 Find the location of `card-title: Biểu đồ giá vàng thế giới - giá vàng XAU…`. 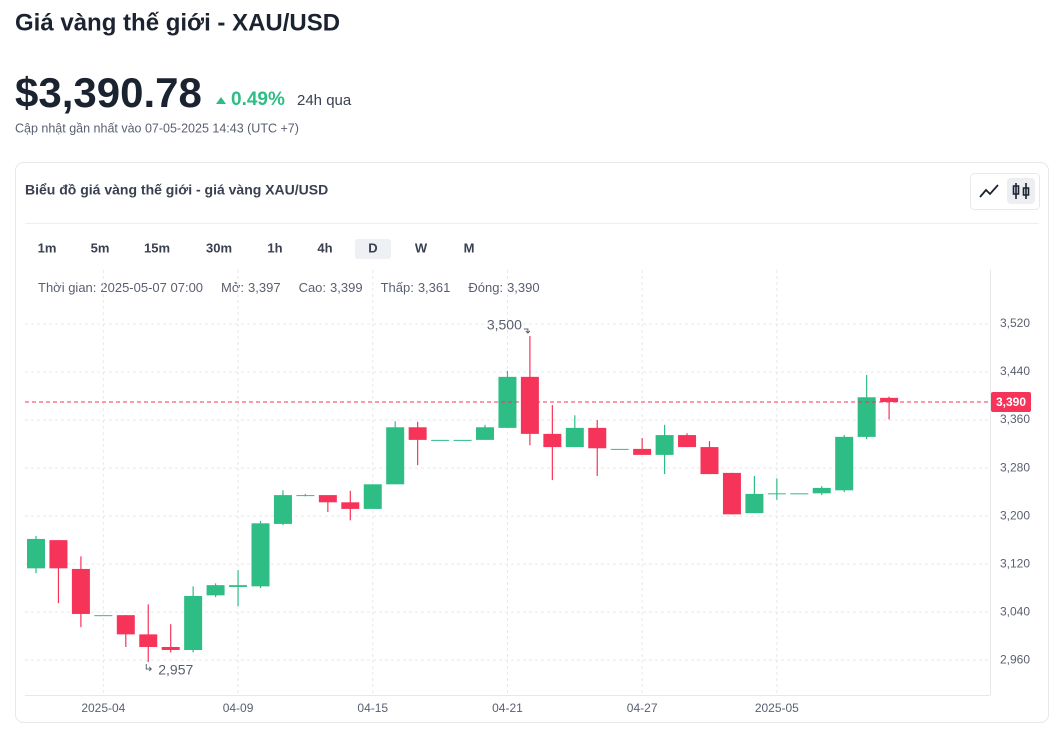

card-title: Biểu đồ giá vàng thế giới - giá vàng XAU… is located at coordinates (176, 190).